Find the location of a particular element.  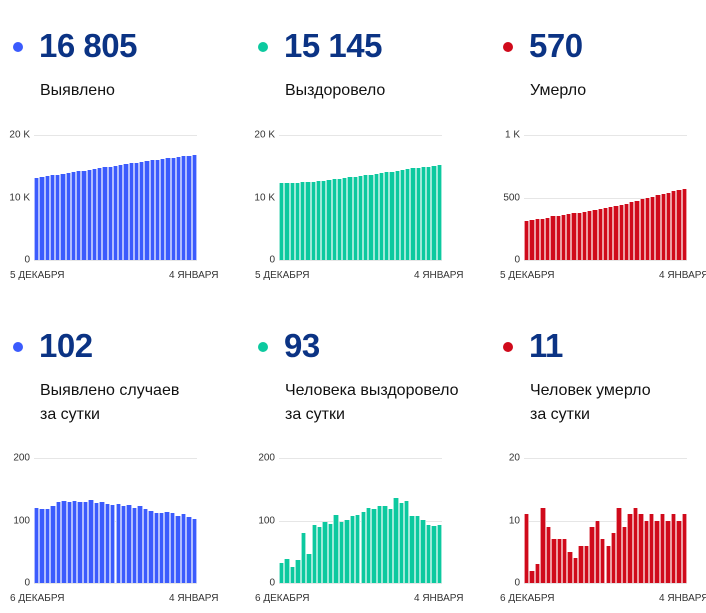

bar-chart: 0 10 20 6 ДЕКАБРЯ 4 ЯНВАРЯ is located at coordinates (598, 530).